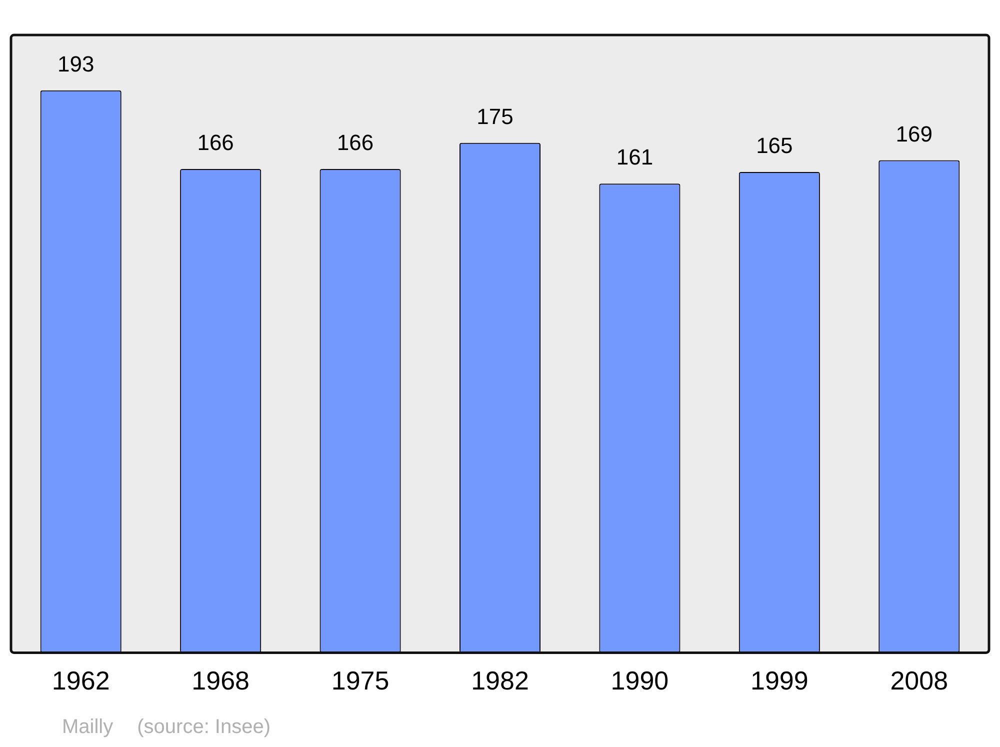  I want to click on data-label: 161, so click(635, 157).